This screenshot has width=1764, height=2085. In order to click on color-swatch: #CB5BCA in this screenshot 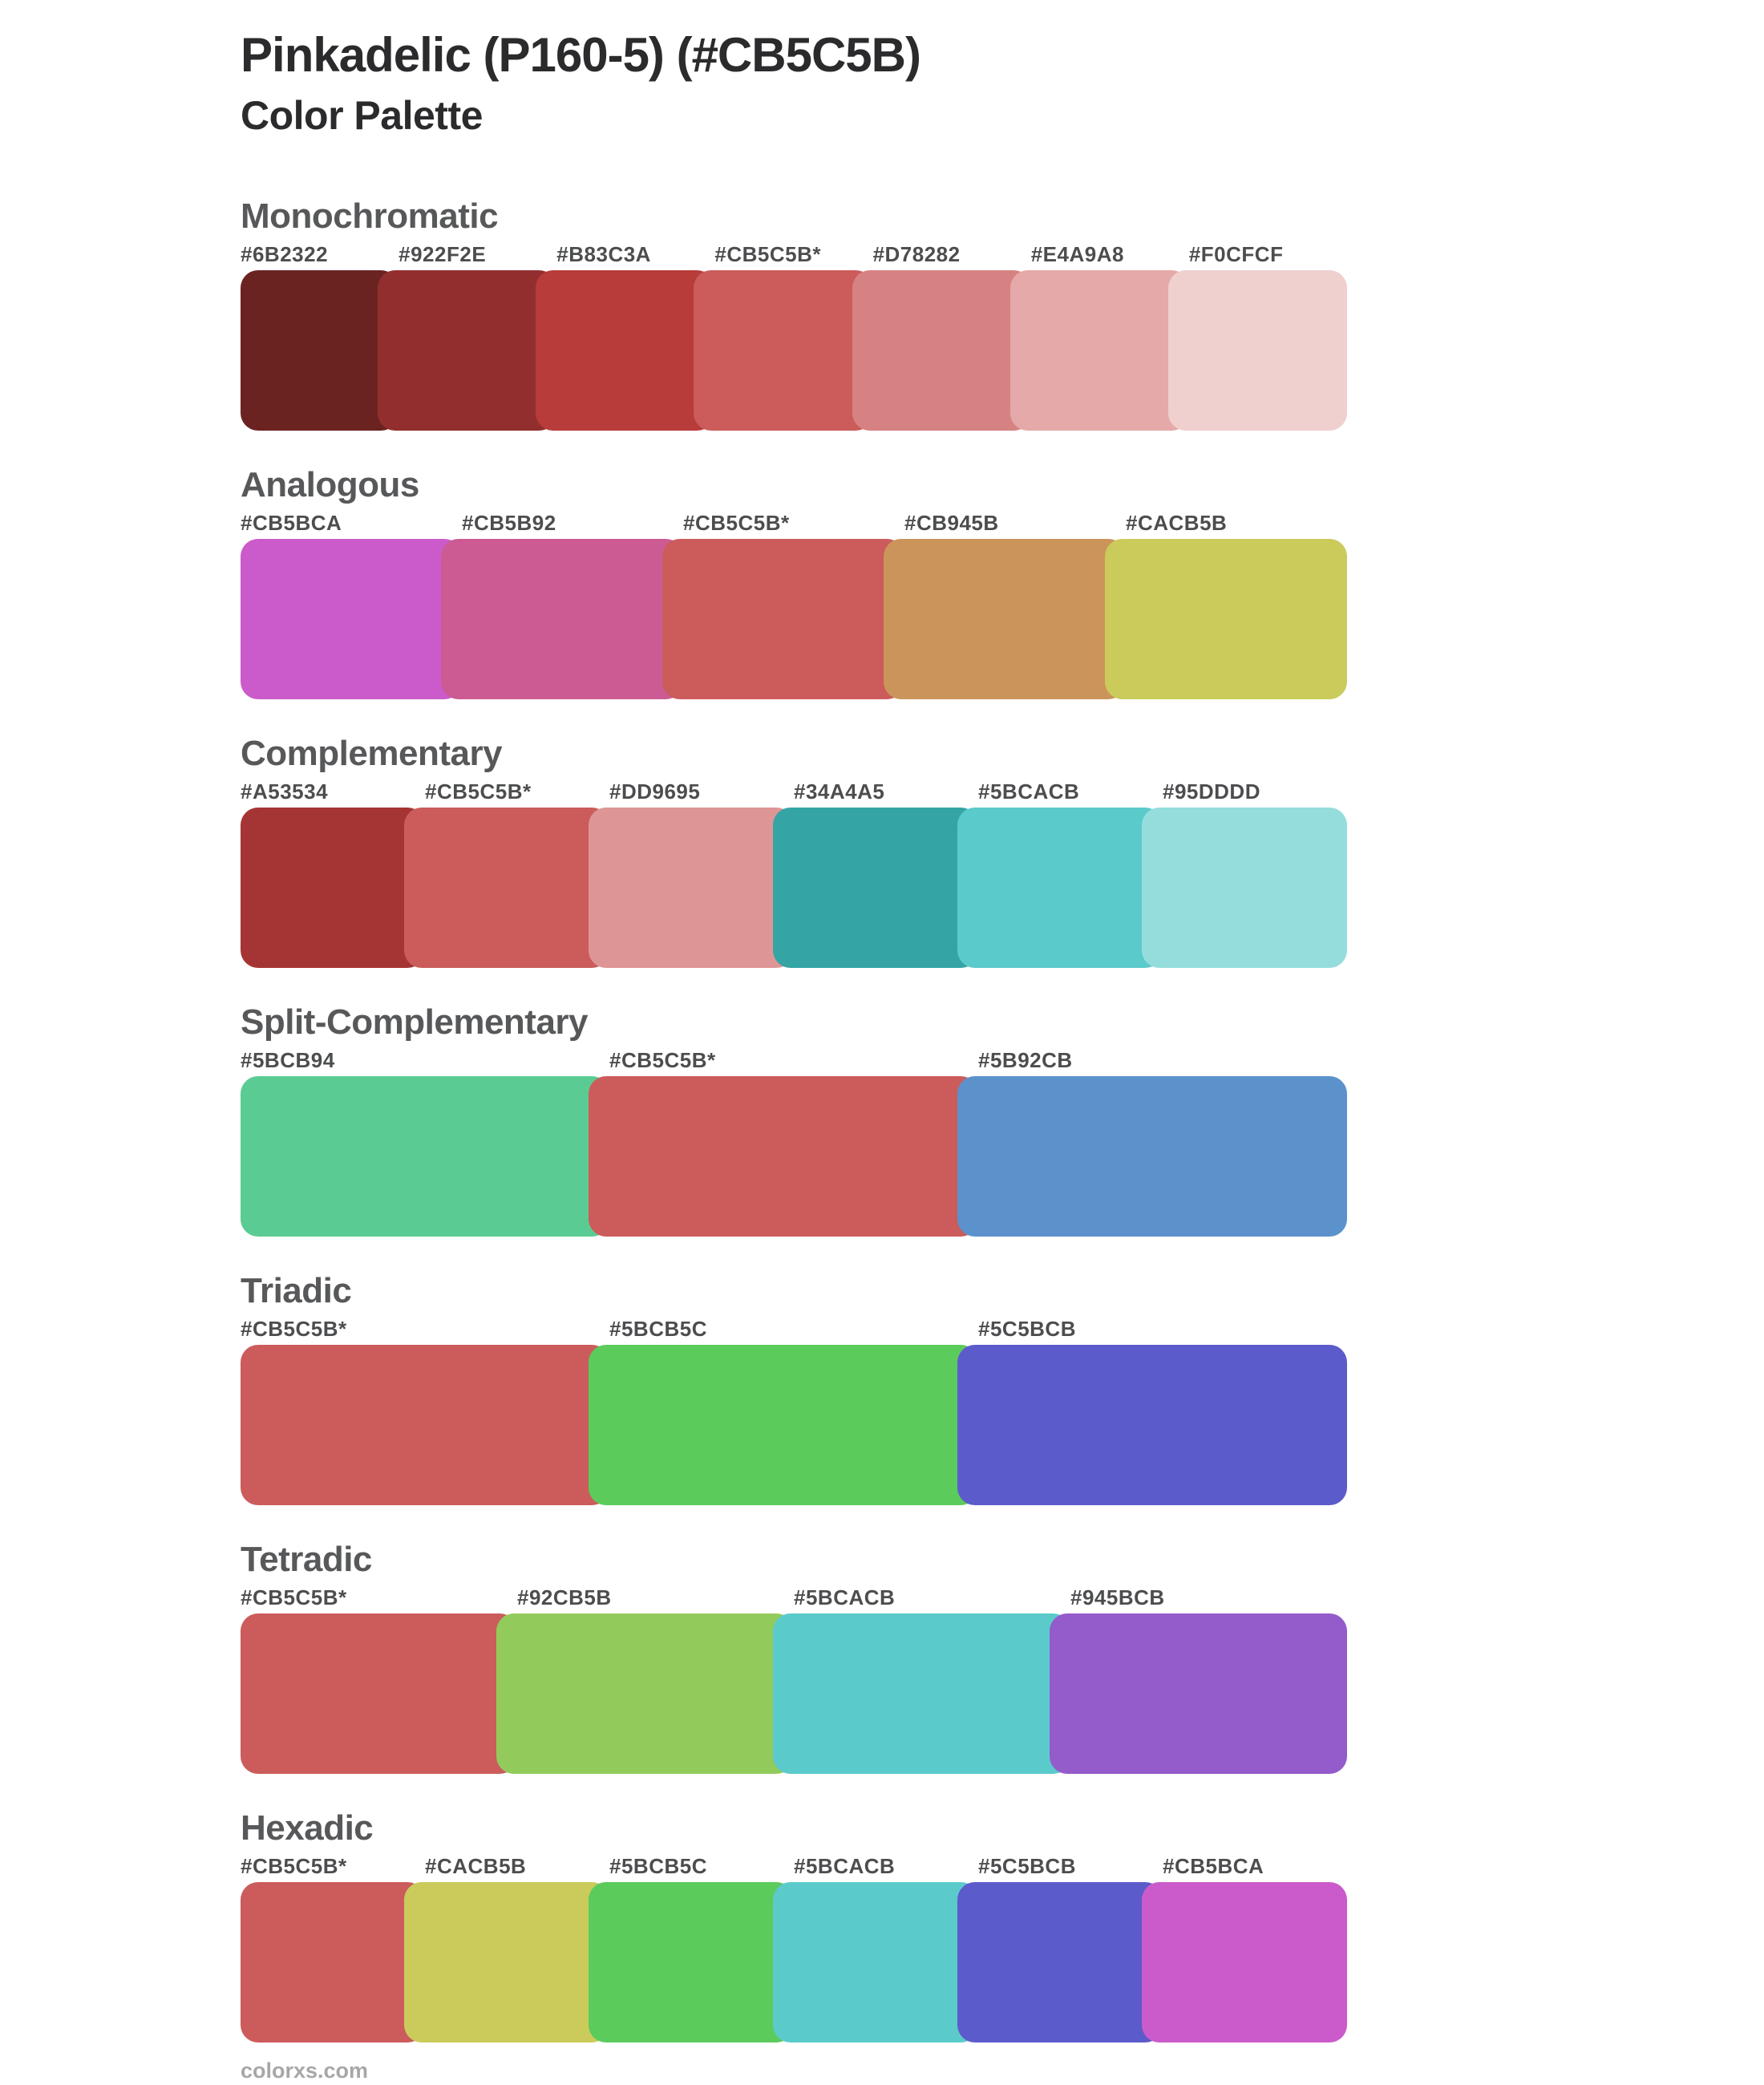, I will do `click(351, 601)`.